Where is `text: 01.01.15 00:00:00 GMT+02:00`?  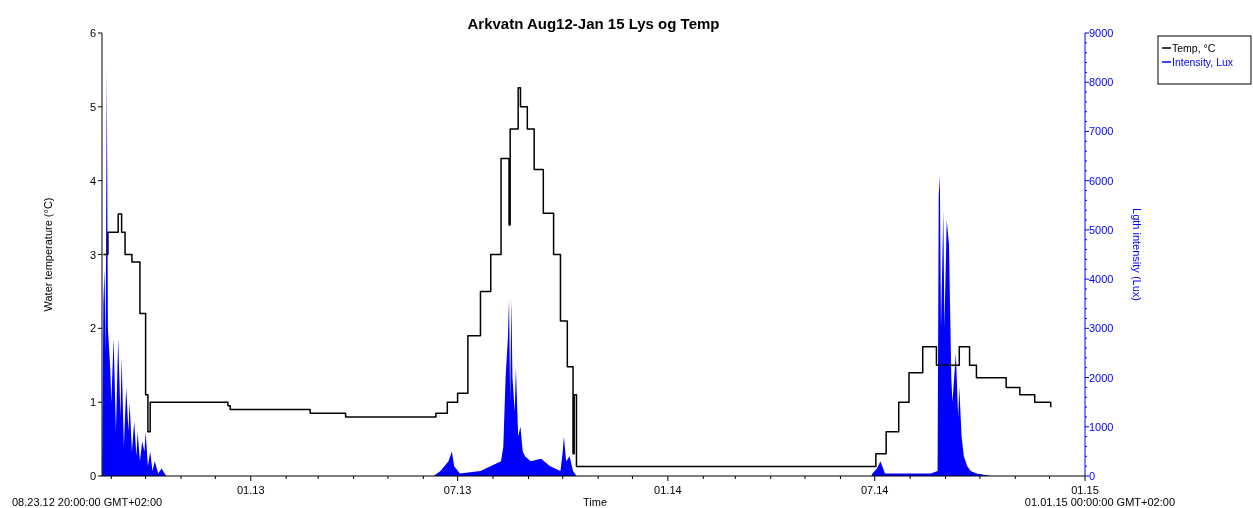
text: 01.01.15 00:00:00 GMT+02:00 is located at coordinates (1099, 502).